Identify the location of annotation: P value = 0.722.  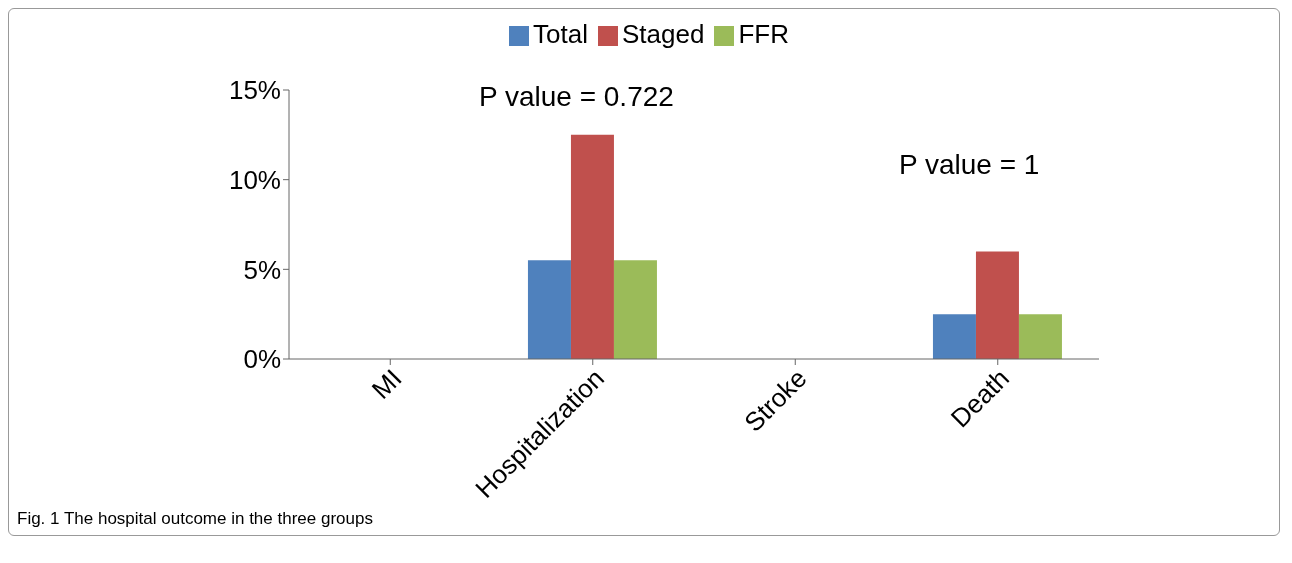
(576, 97).